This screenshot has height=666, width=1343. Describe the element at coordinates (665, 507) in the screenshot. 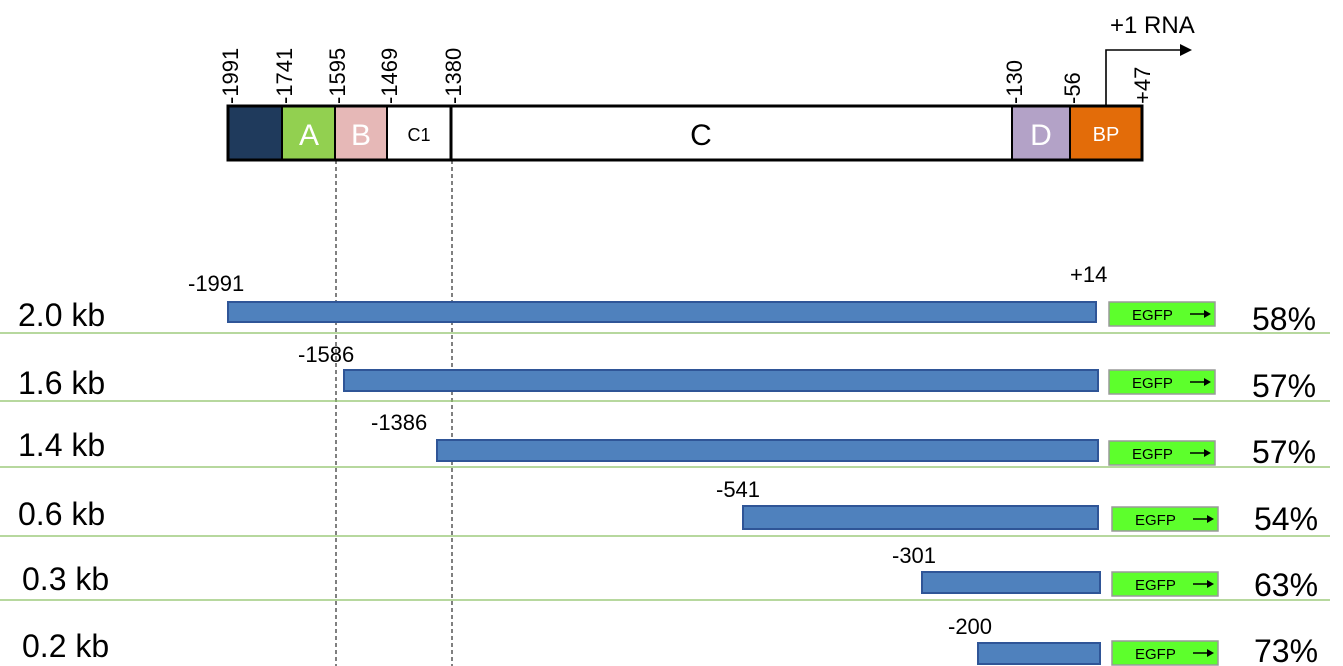

I see `construct-row: 0.6 kb -541 EGFP 54%` at that location.